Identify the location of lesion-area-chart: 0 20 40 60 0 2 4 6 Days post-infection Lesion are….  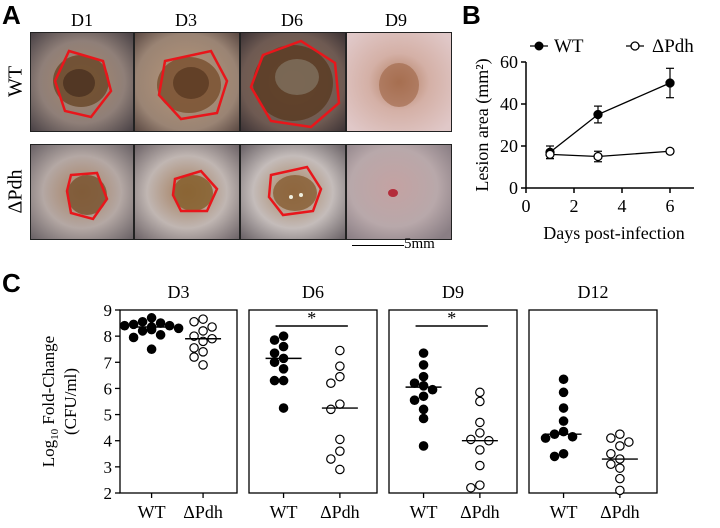
(583, 139).